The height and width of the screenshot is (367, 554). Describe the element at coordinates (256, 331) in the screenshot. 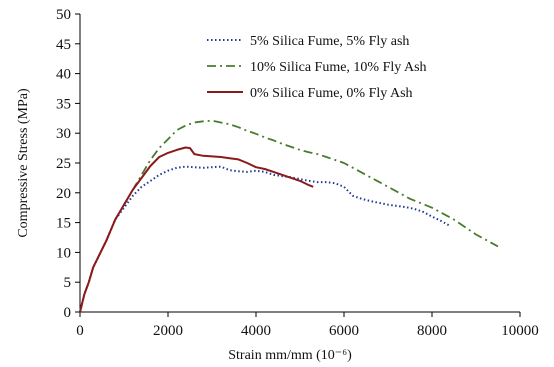

I see `x-tick-label: 4000` at that location.